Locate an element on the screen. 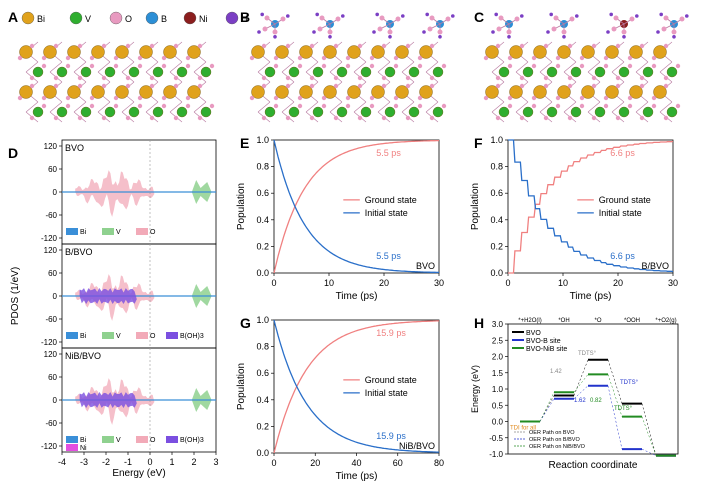 The image size is (702, 486). xtick-label: 0 is located at coordinates (273, 463).